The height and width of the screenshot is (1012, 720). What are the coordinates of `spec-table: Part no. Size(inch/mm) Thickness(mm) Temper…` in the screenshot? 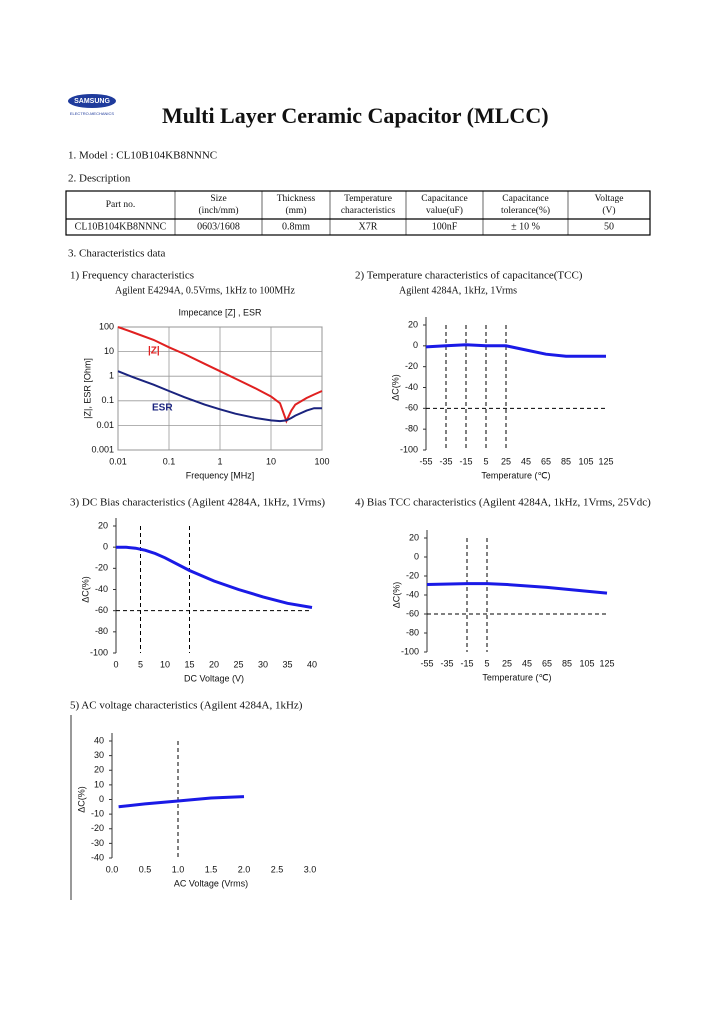 It's located at (358, 213).